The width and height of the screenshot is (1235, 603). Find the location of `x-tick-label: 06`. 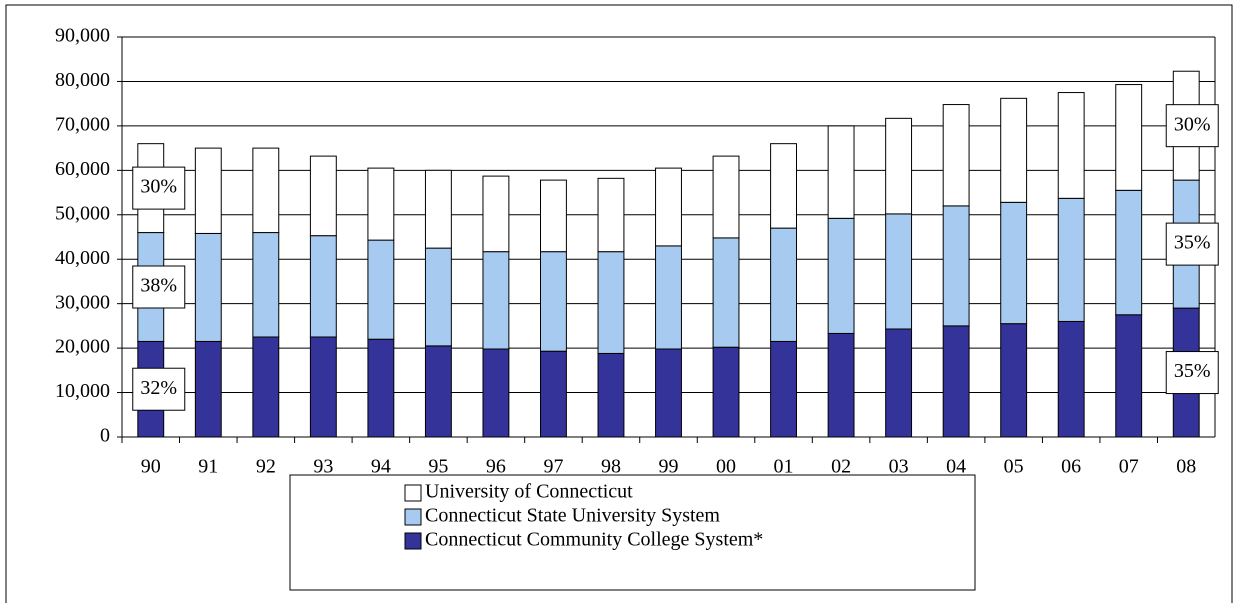

x-tick-label: 06 is located at coordinates (1071, 467).